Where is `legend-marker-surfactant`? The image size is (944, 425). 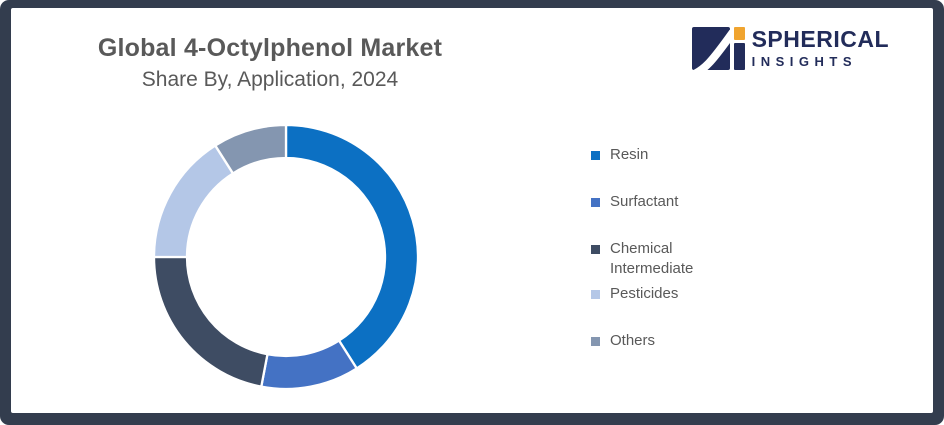 legend-marker-surfactant is located at coordinates (595, 202).